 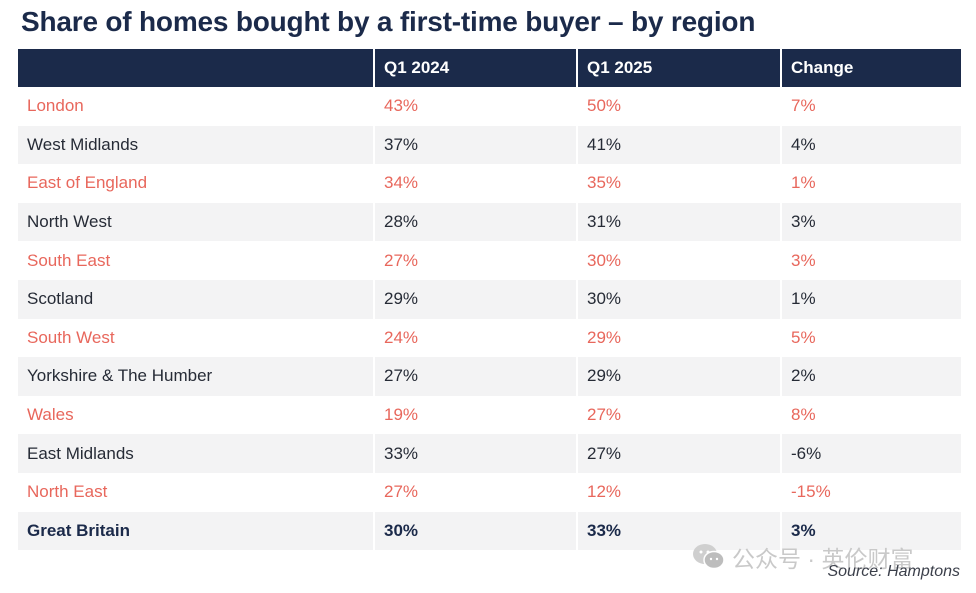 What do you see at coordinates (871, 492) in the screenshot?
I see `cell-change: -15%` at bounding box center [871, 492].